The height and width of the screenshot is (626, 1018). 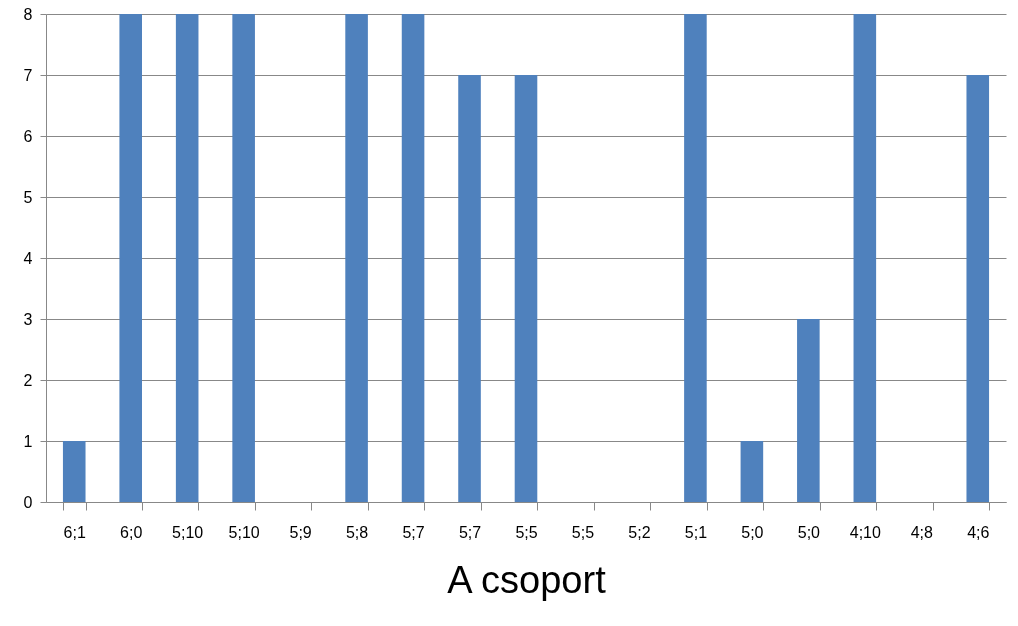 What do you see at coordinates (922, 532) in the screenshot?
I see `x-tick-label: 4;8` at bounding box center [922, 532].